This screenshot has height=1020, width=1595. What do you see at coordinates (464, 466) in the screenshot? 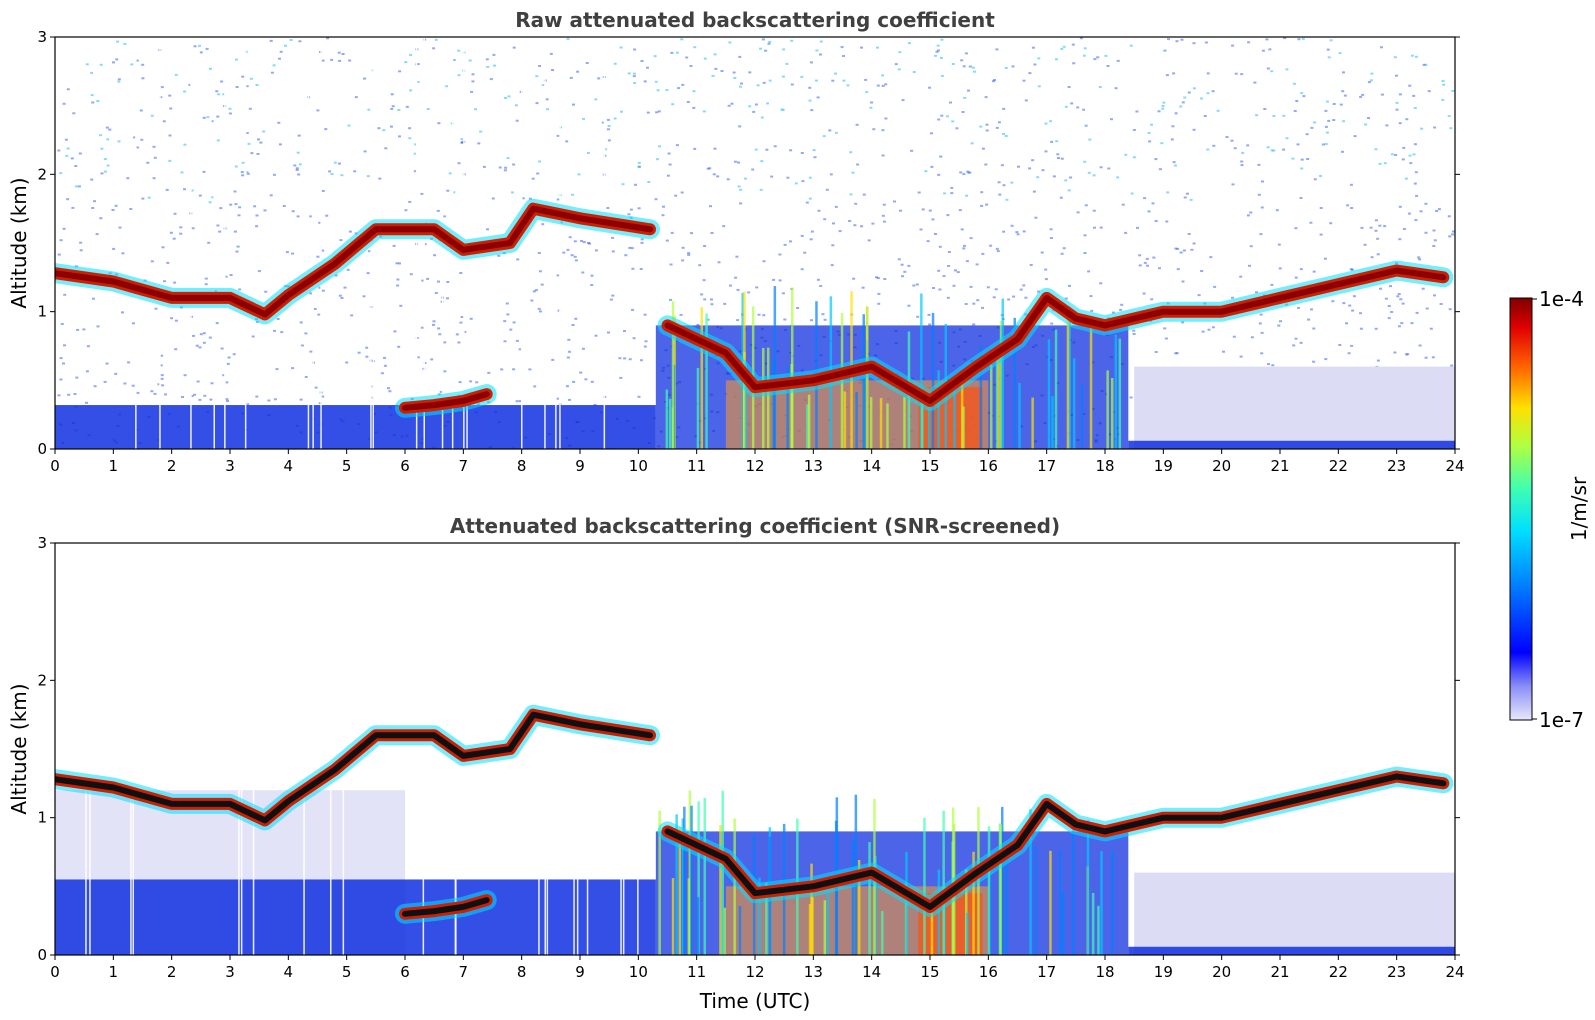
I see `x-tick-label: 7` at bounding box center [464, 466].